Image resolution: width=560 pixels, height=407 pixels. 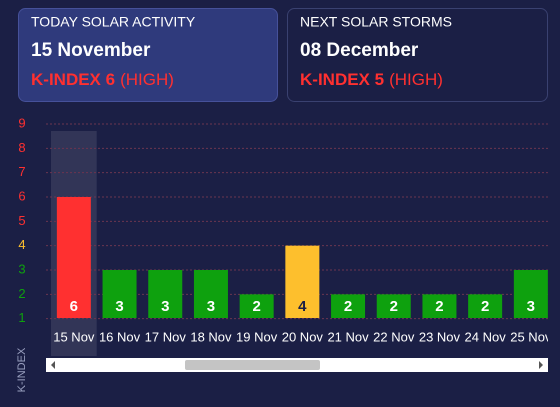 What do you see at coordinates (376, 22) in the screenshot?
I see `card-title: NEXT SOLAR STORMS` at bounding box center [376, 22].